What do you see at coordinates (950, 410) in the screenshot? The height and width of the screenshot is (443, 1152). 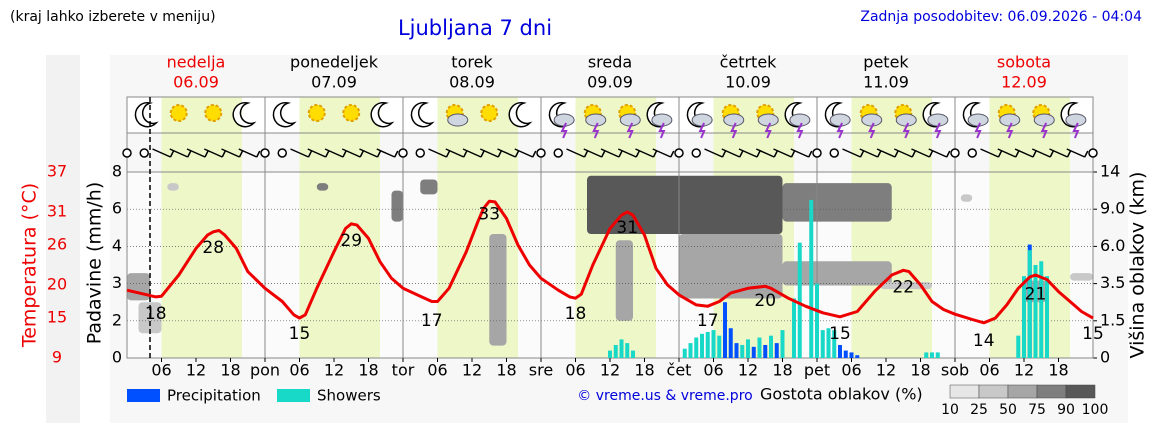 I see `density-tick-label: 10` at bounding box center [950, 410].